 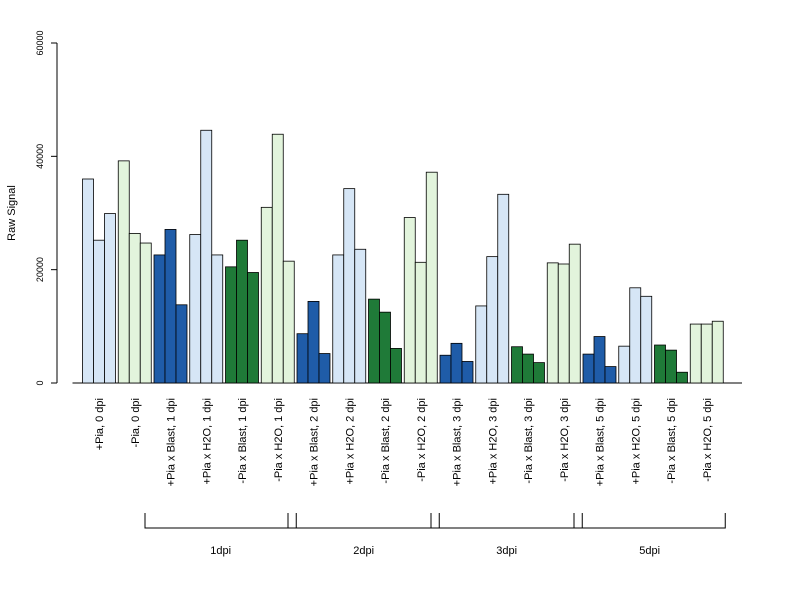 I want to click on x-category-label: -Pia, 0 dpi, so click(x=136, y=423).